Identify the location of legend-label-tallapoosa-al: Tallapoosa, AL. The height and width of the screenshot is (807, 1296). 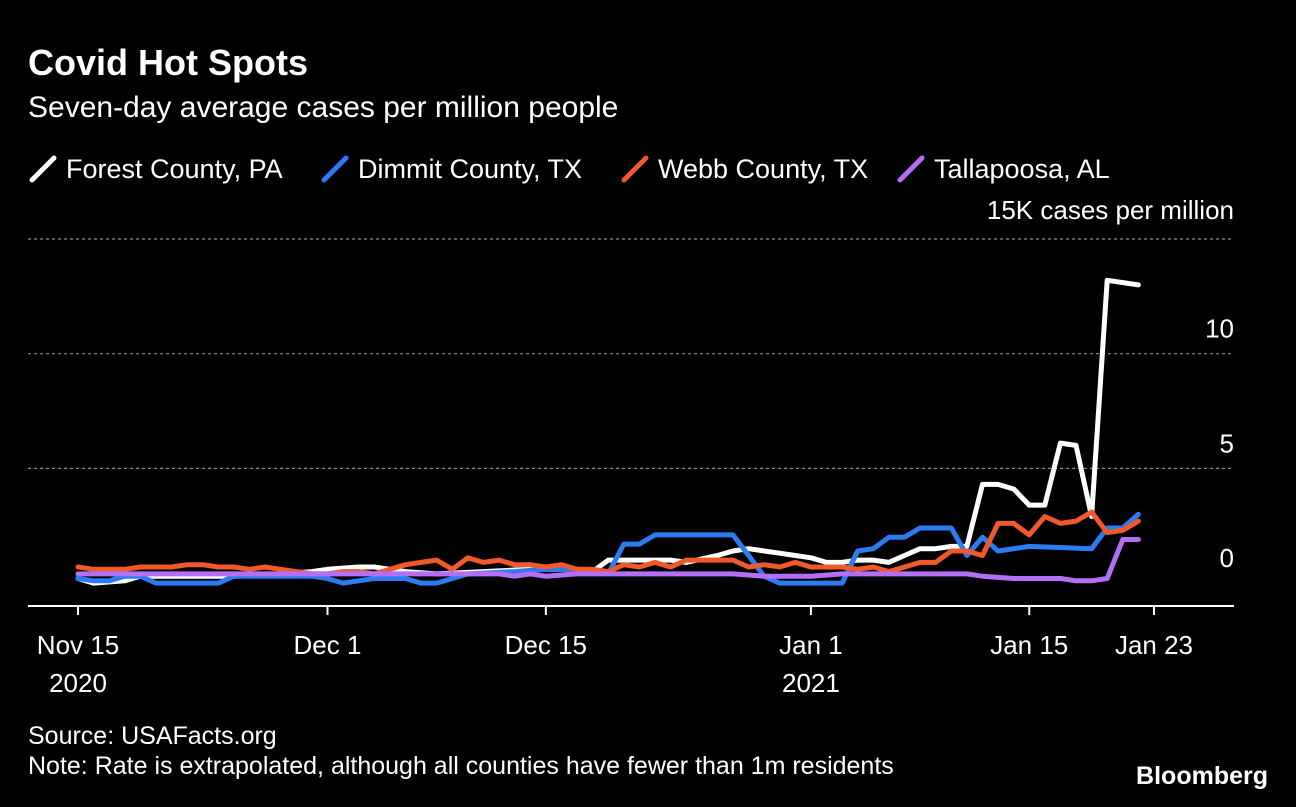
(1022, 169).